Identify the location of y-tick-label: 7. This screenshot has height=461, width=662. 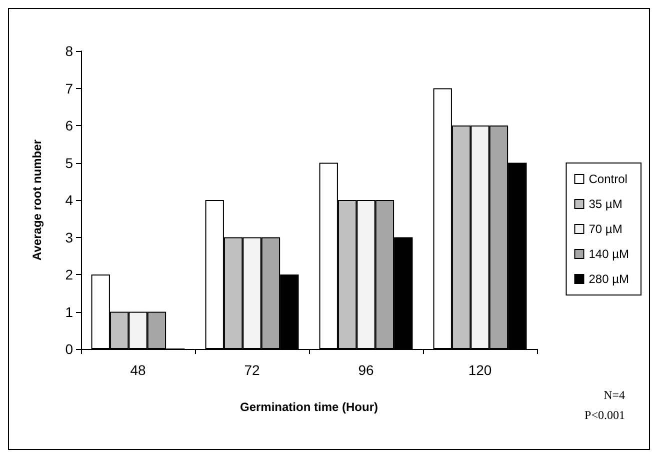
(69, 88).